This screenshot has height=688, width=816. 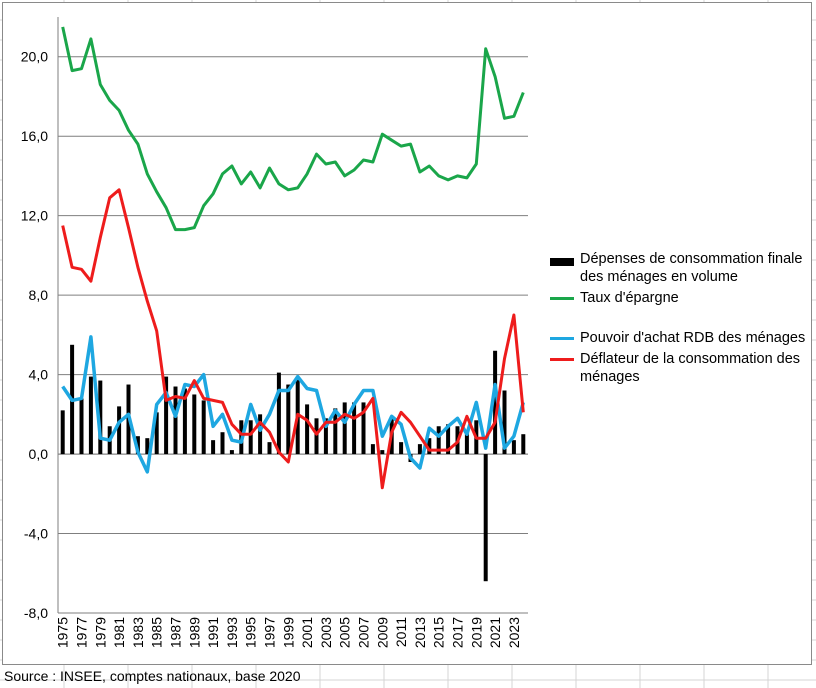 I want to click on legend-swatch-green-line, so click(x=562, y=298).